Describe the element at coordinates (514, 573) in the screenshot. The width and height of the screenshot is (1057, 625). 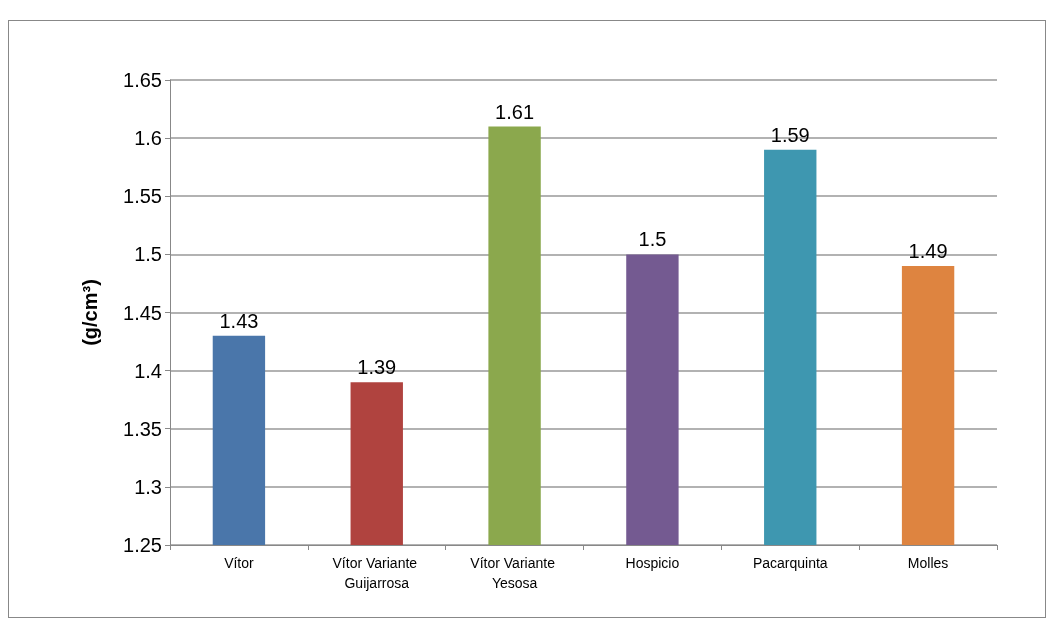
I see `x-tick-label: Vítor Variante Yesosa` at that location.